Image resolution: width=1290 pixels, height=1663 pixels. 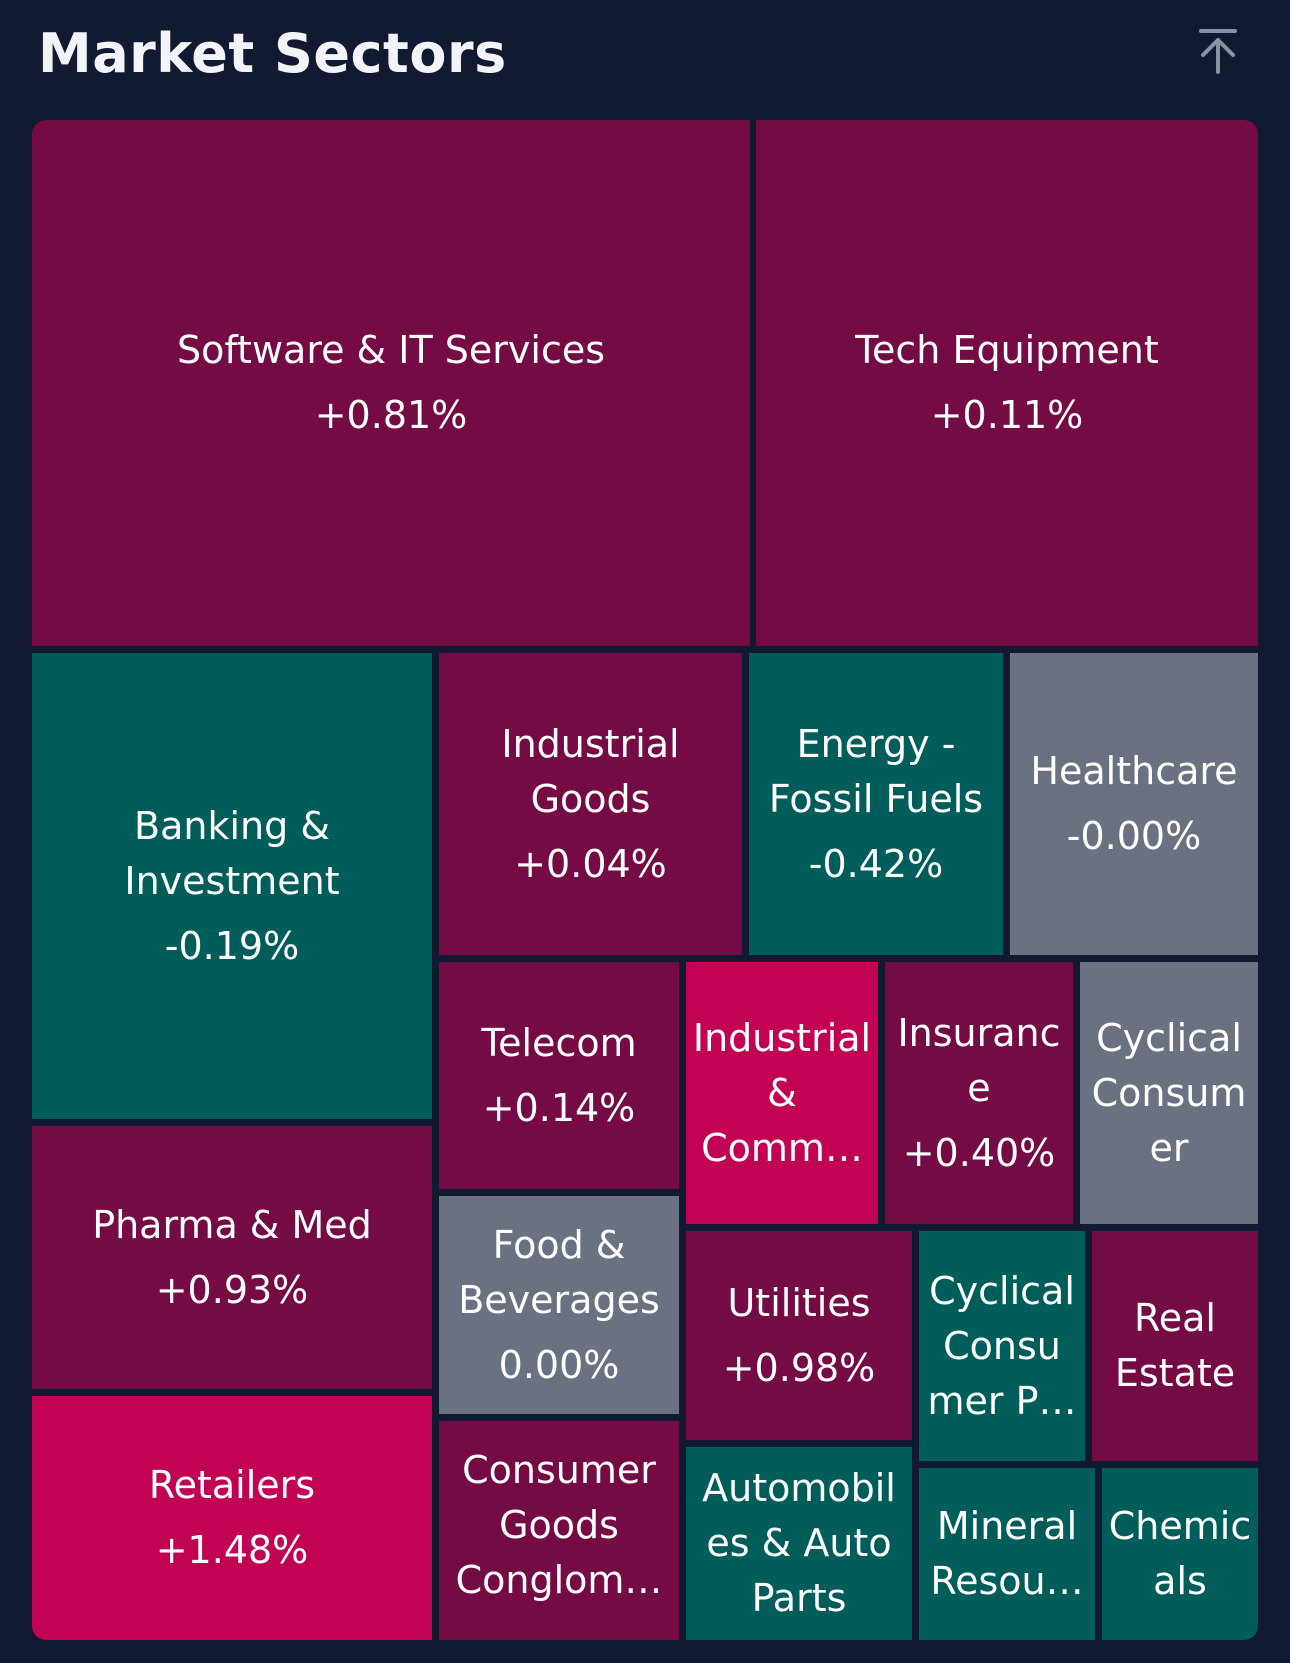 What do you see at coordinates (1007, 383) in the screenshot?
I see `sector-tile-tech-equipment: Tech Equipment +0.11%` at bounding box center [1007, 383].